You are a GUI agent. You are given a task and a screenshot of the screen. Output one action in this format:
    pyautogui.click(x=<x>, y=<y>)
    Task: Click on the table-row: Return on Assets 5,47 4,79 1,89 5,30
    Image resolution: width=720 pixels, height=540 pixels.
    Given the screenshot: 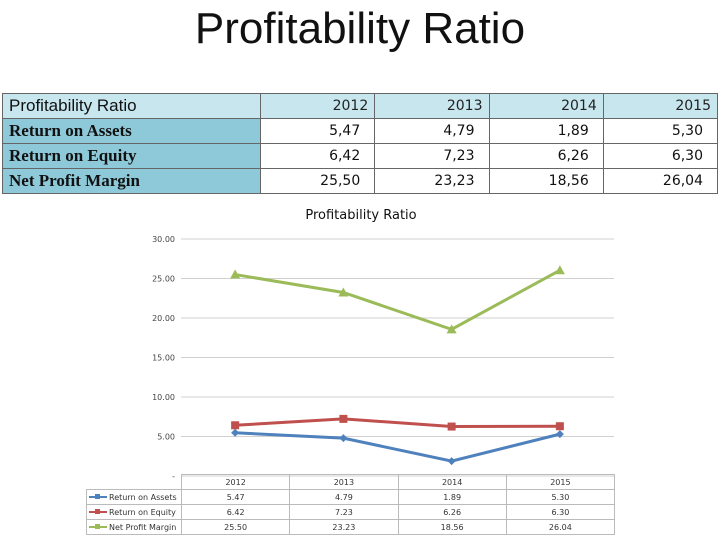 What is the action you would take?
    pyautogui.click(x=360, y=131)
    